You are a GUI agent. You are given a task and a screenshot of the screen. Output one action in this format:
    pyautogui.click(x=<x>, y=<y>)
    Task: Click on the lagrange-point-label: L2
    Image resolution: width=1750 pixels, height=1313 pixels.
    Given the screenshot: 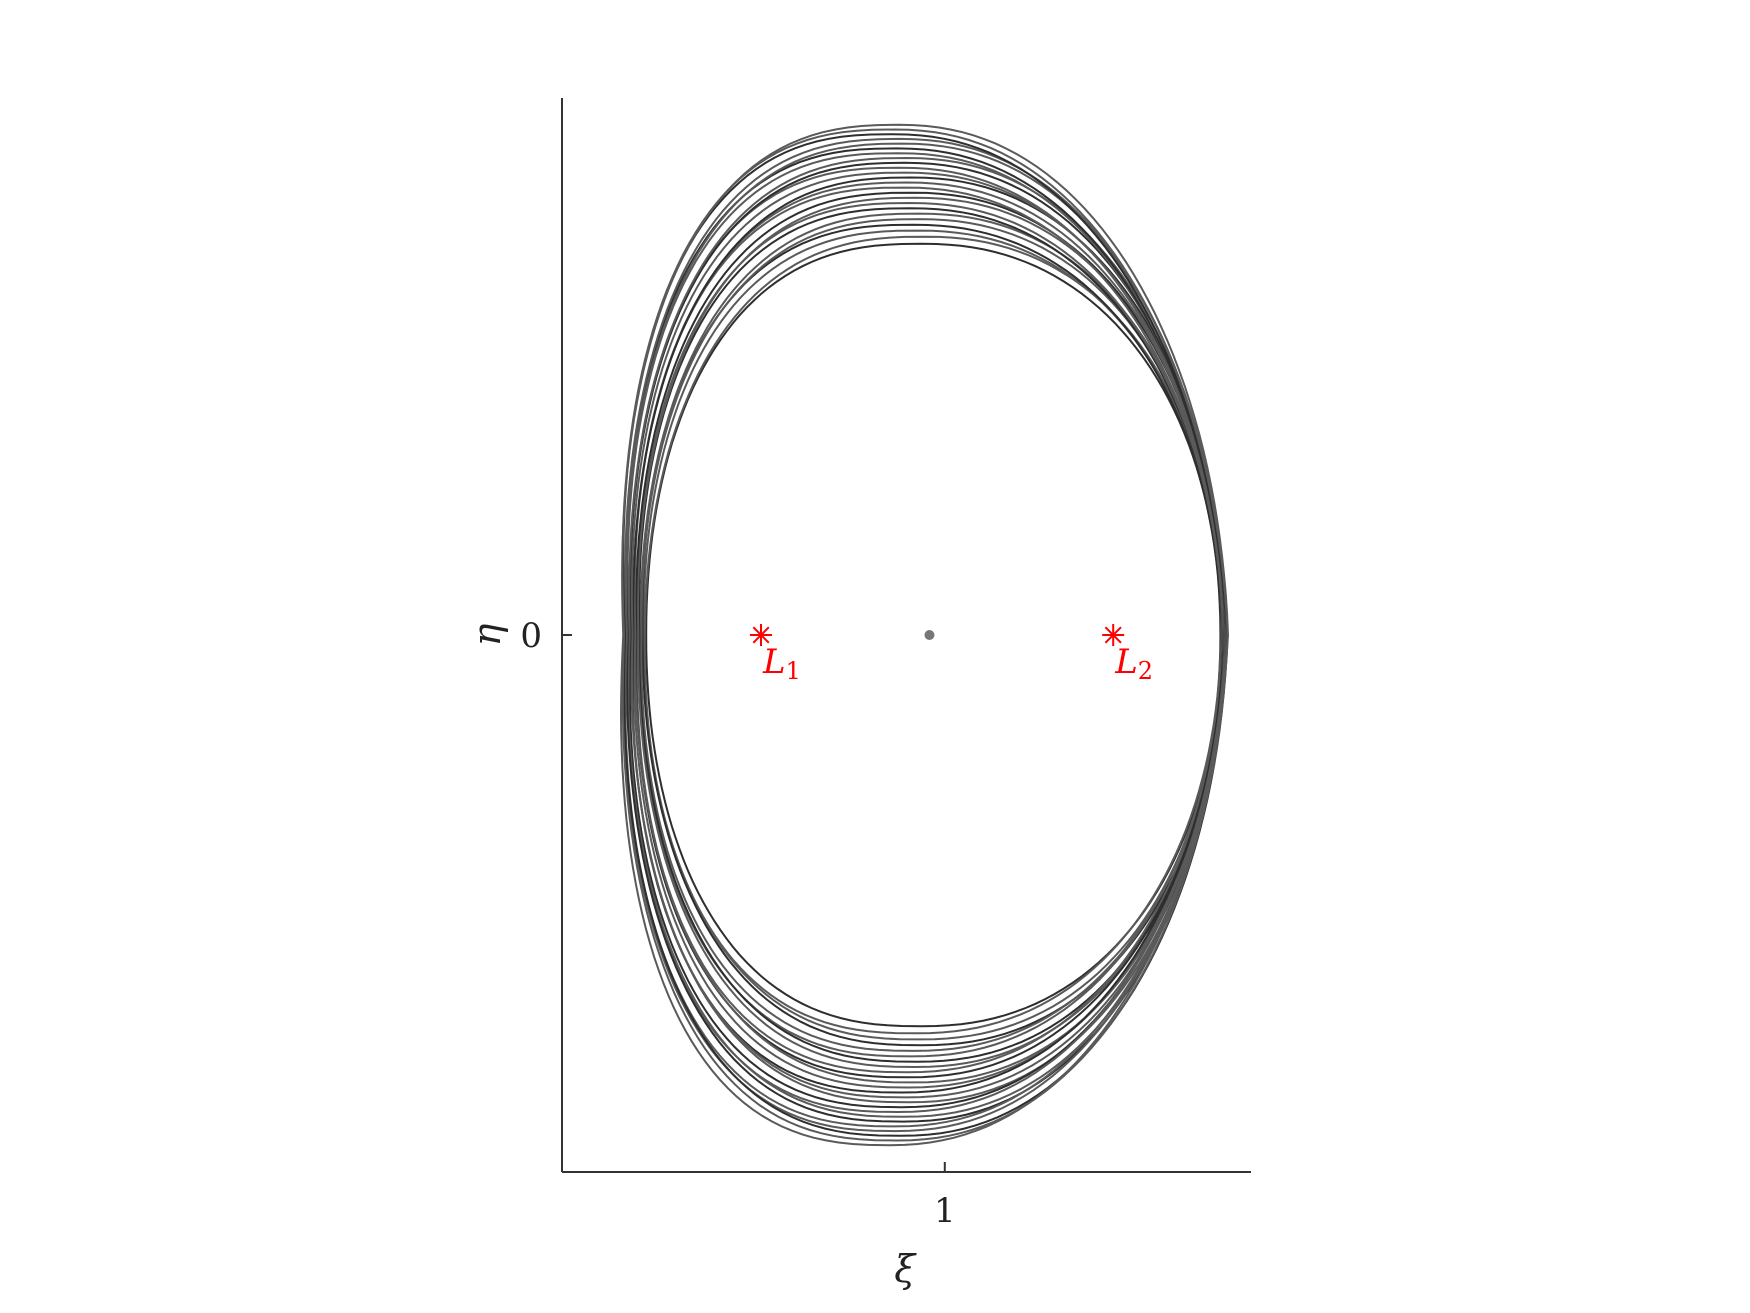 What is the action you would take?
    pyautogui.click(x=1133, y=663)
    